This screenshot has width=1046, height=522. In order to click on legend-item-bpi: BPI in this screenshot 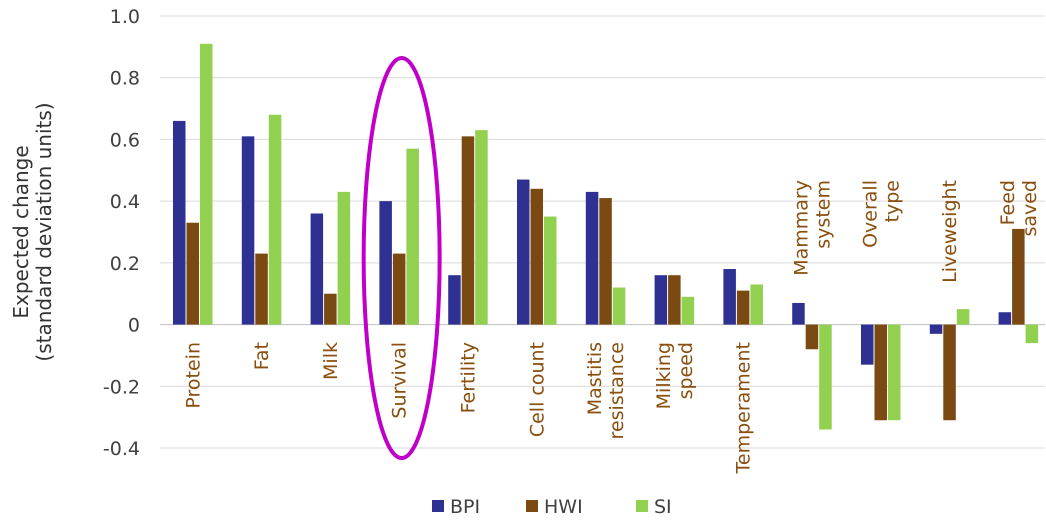, I will do `click(456, 507)`.